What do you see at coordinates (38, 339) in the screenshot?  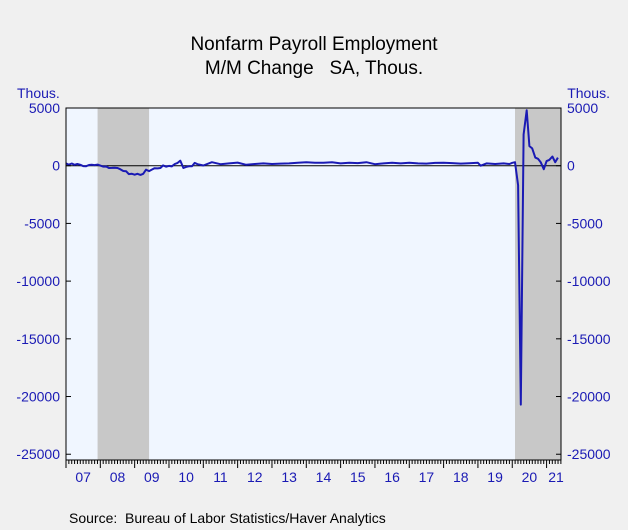 I see `y-tick-left-label: -15000` at bounding box center [38, 339].